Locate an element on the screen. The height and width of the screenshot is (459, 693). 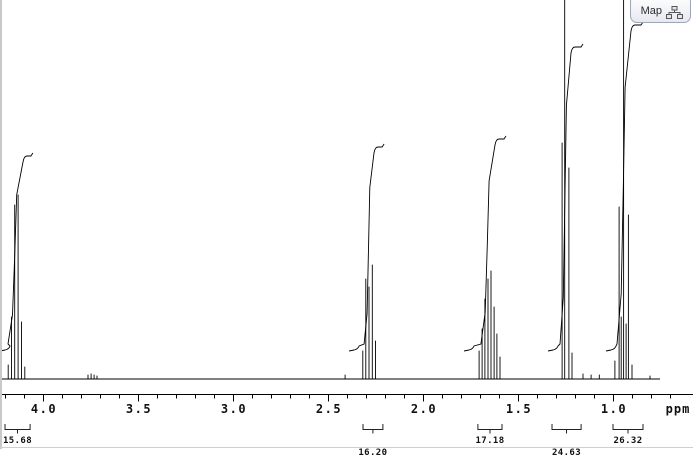
map-button-label: Map is located at coordinates (651, 11).